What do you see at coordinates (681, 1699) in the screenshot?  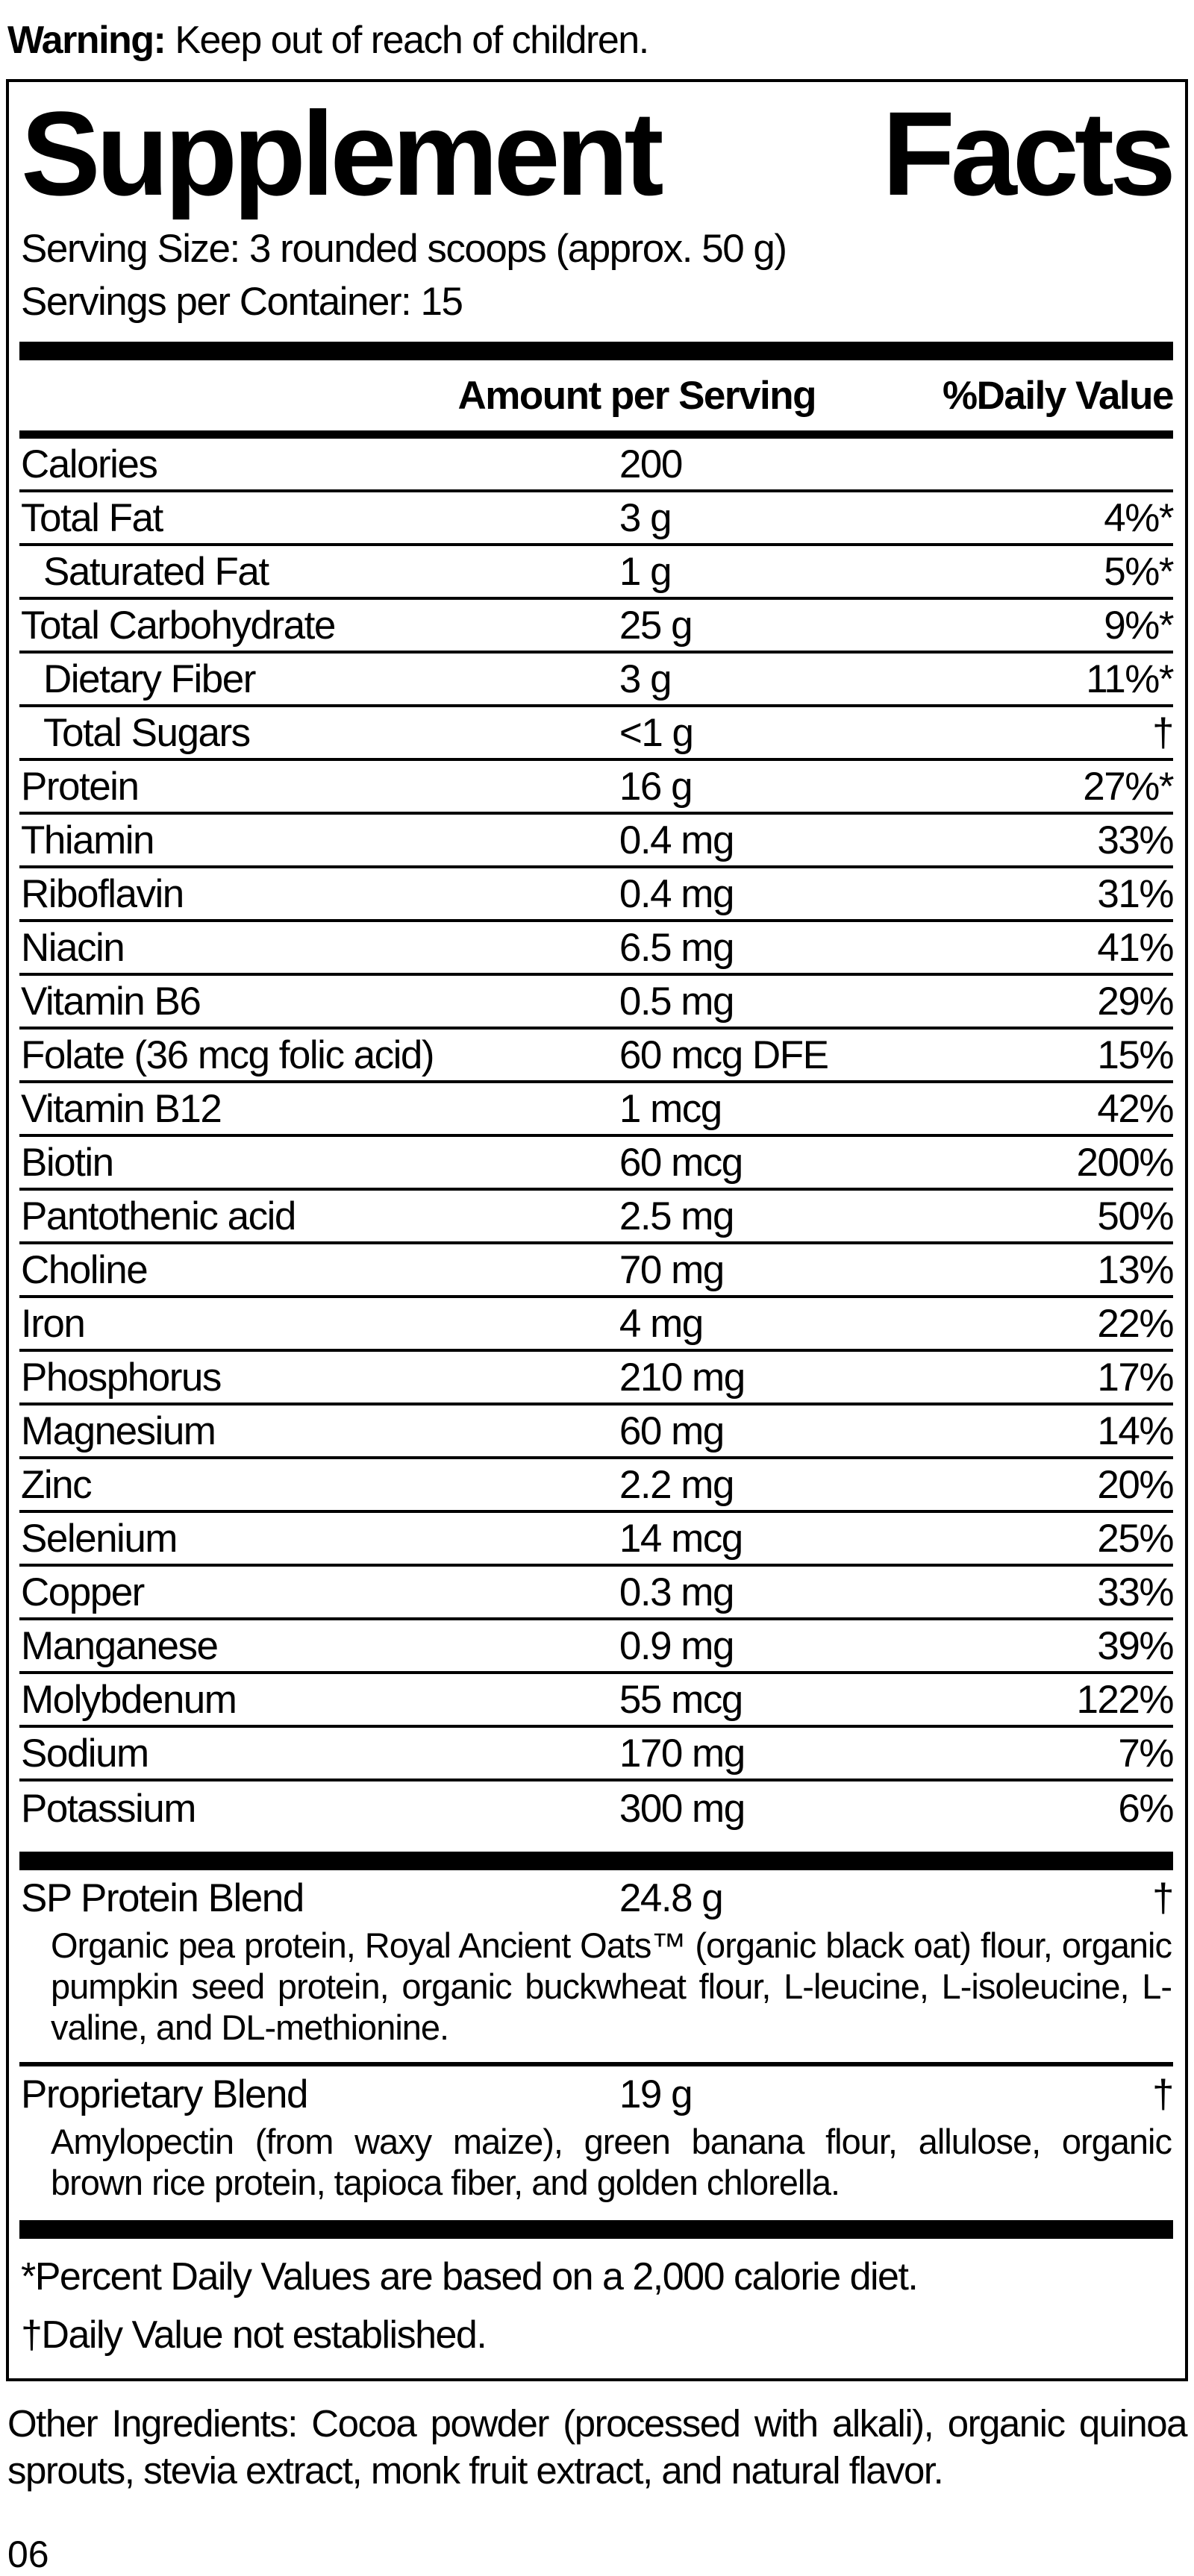 I see `nutrient-amount: 55 mcg` at bounding box center [681, 1699].